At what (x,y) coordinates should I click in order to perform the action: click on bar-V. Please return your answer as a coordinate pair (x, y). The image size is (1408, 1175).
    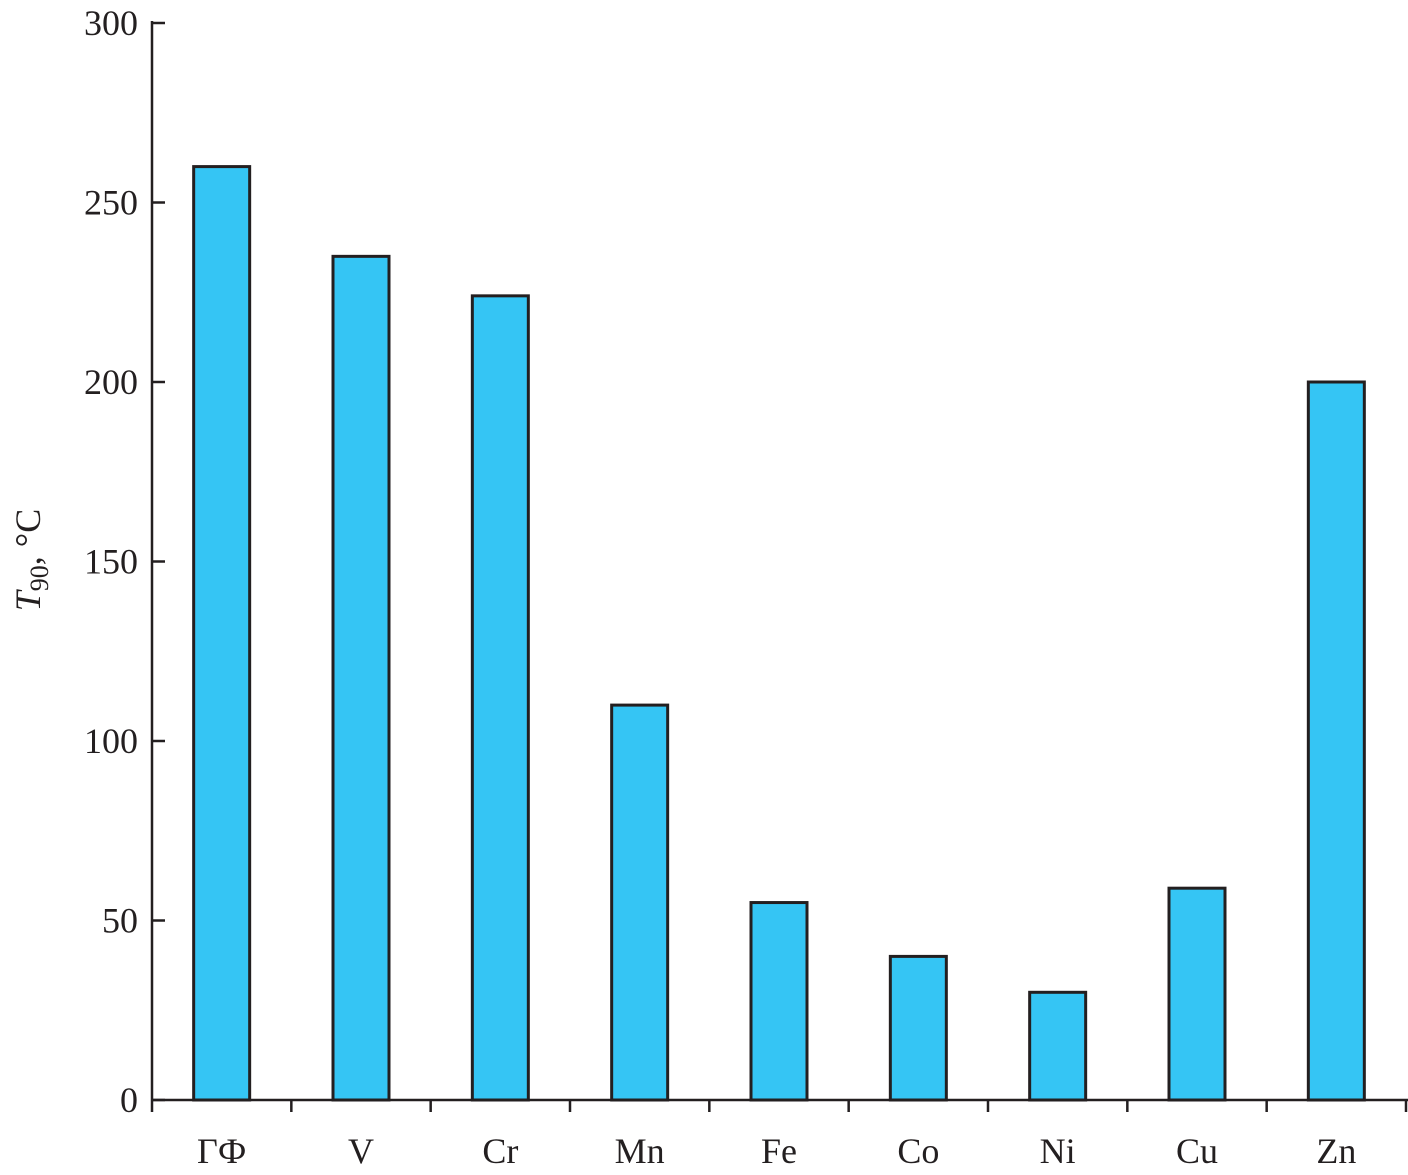
    Looking at the image, I should click on (361, 678).